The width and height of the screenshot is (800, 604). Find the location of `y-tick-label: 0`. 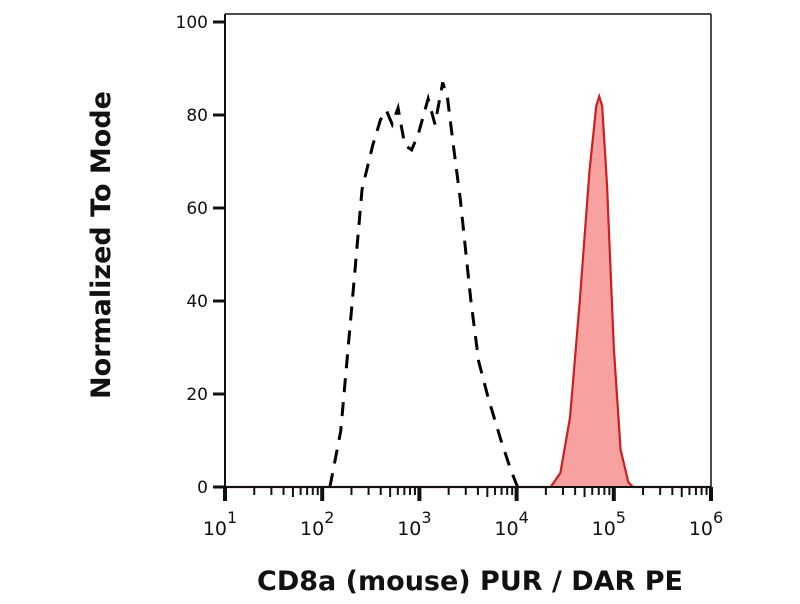

y-tick-label: 0 is located at coordinates (202, 488).